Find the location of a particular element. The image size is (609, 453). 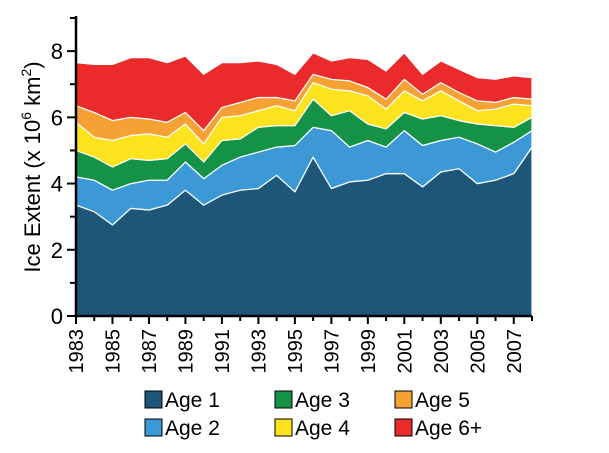

x-tick-label: 1997 is located at coordinates (332, 351).